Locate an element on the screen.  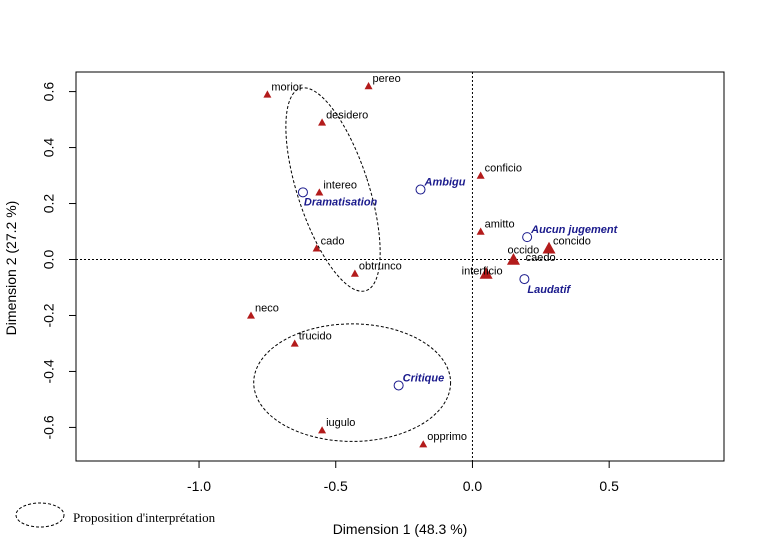
category-label: Critique is located at coordinates (424, 378).